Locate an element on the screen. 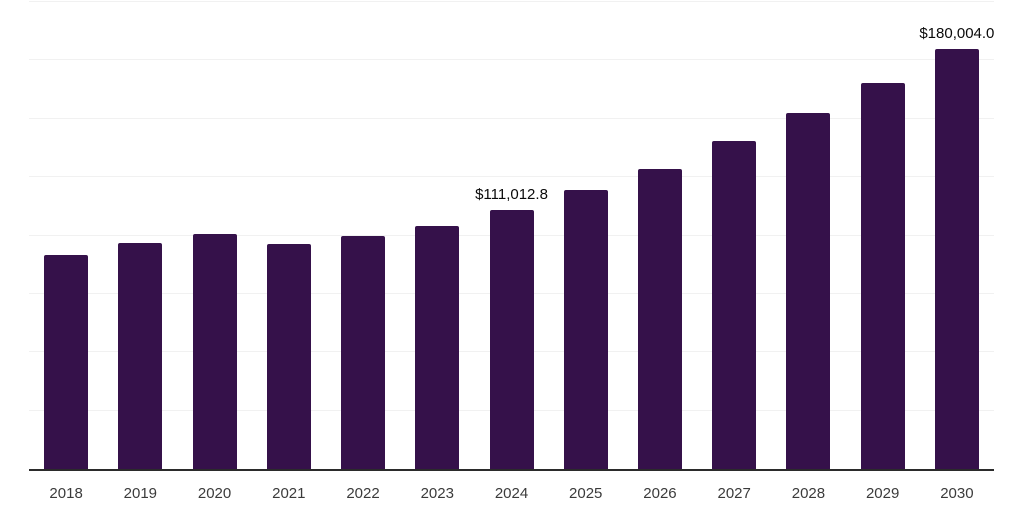  bar-2021 is located at coordinates (288, 356).